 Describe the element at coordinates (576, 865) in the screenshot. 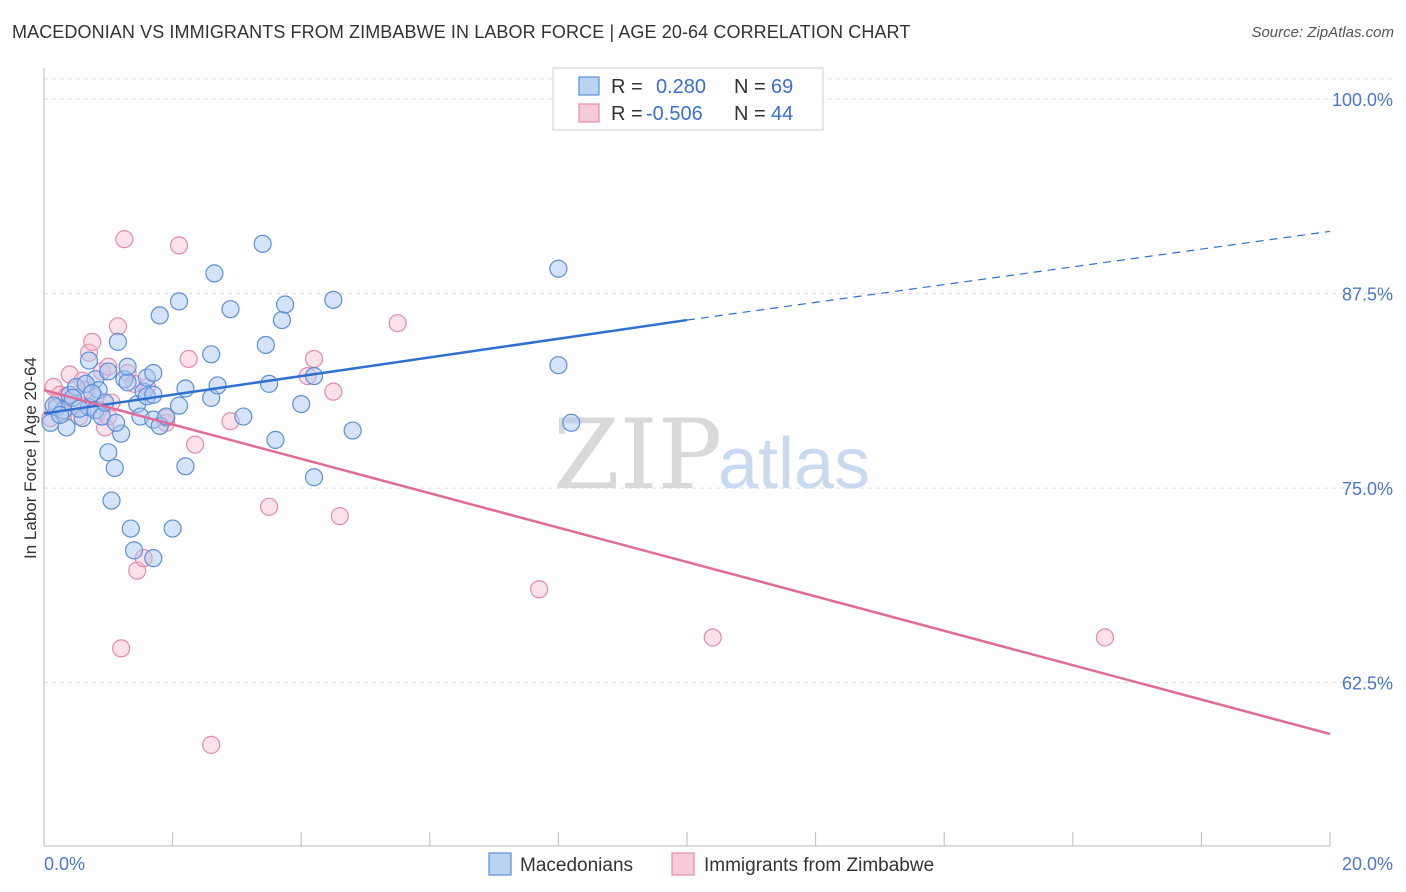

I see `bottom-legend-macedonians: Macedonians` at that location.